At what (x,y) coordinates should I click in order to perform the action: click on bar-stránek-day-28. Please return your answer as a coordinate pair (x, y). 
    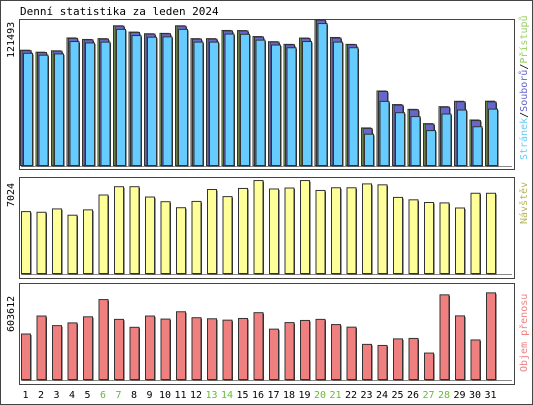
    Looking at the image, I should click on (446, 139).